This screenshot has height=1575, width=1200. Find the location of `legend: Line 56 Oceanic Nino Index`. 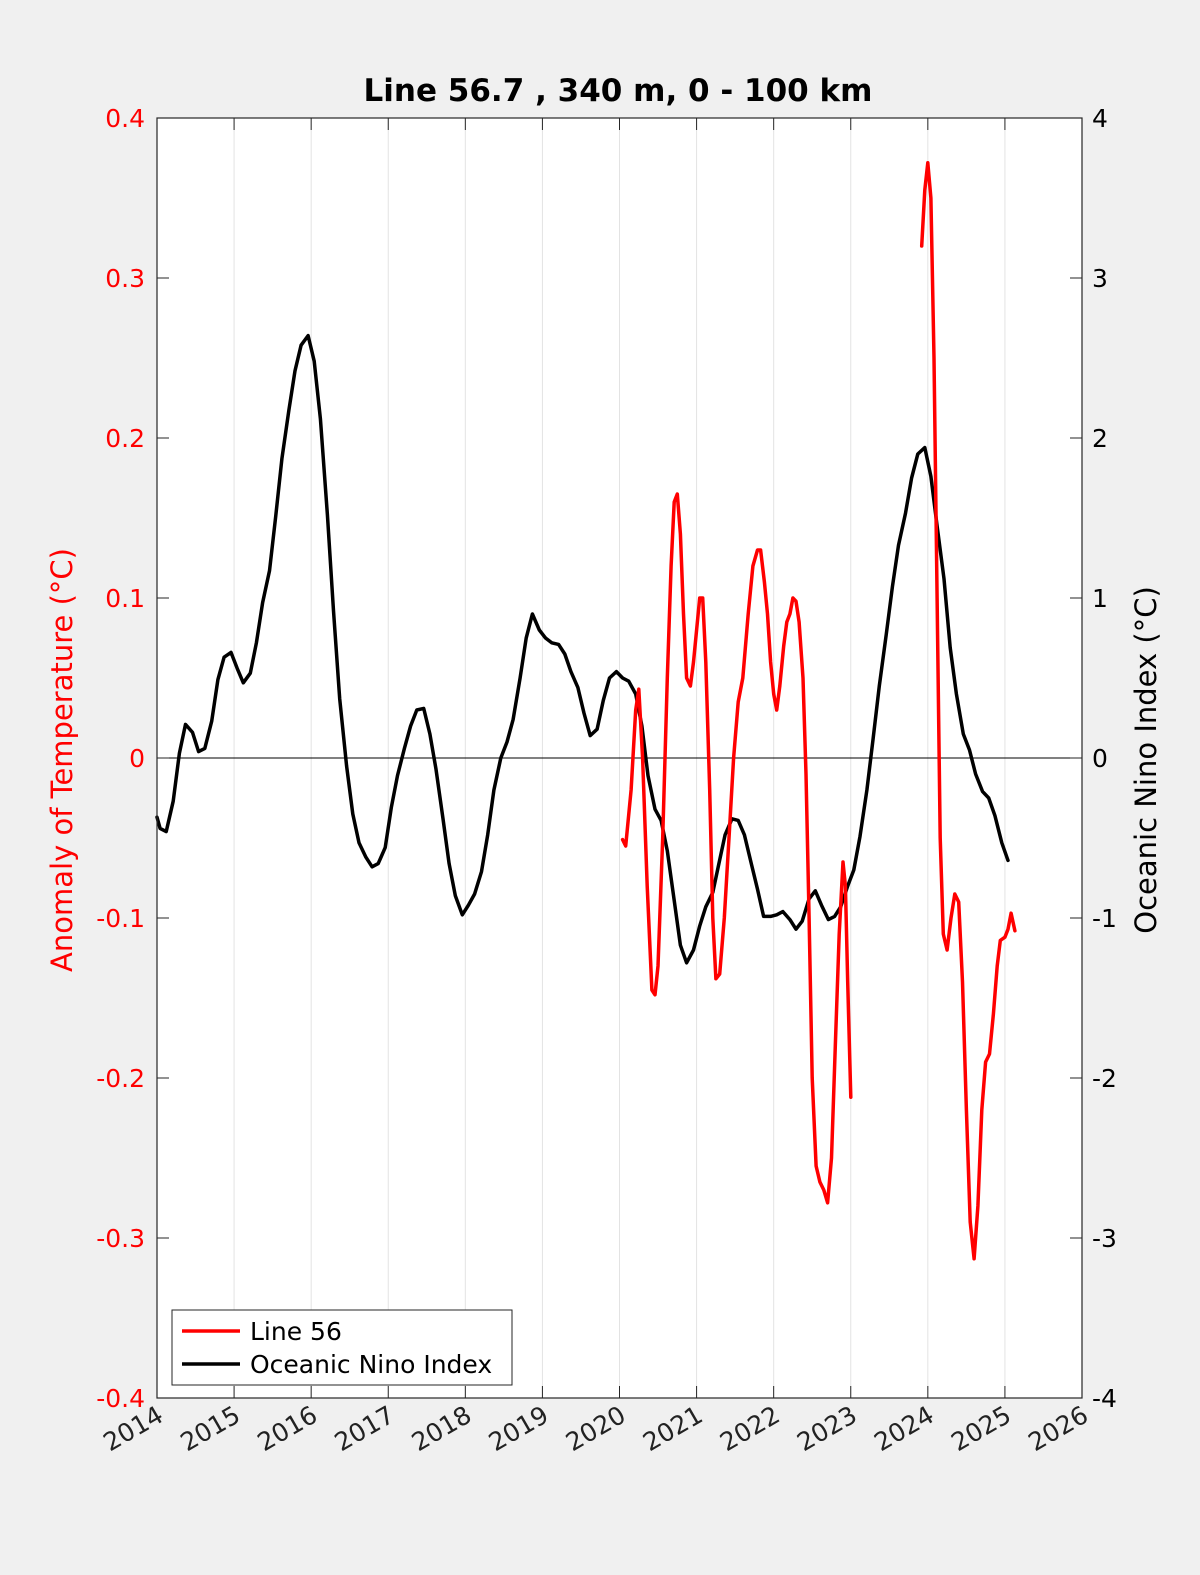

legend: Line 56 Oceanic Nino Index is located at coordinates (342, 1347).